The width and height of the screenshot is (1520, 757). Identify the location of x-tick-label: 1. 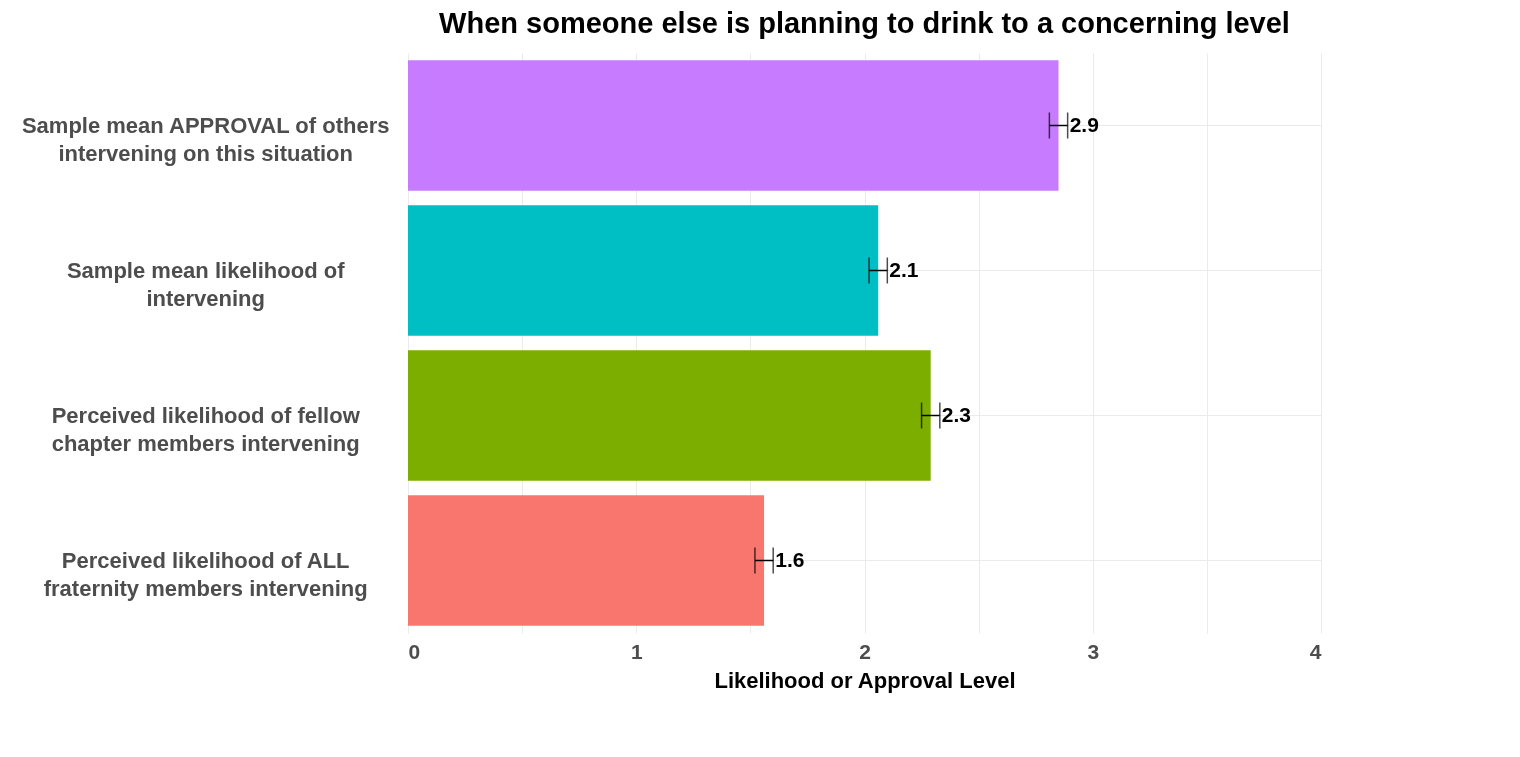
(636, 651).